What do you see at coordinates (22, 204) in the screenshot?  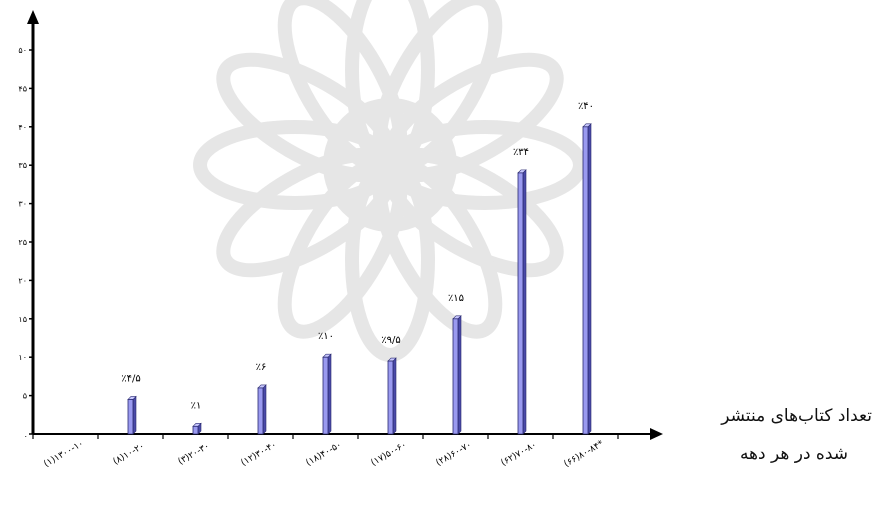 I see `y-tick-label: ۳۰` at bounding box center [22, 204].